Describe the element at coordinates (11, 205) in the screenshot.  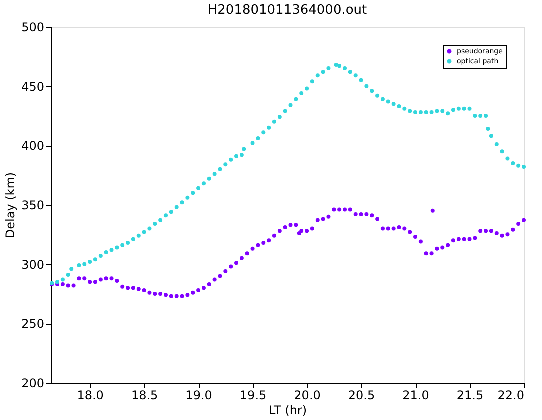
I see `y-axis-title: Delay (km)` at that location.